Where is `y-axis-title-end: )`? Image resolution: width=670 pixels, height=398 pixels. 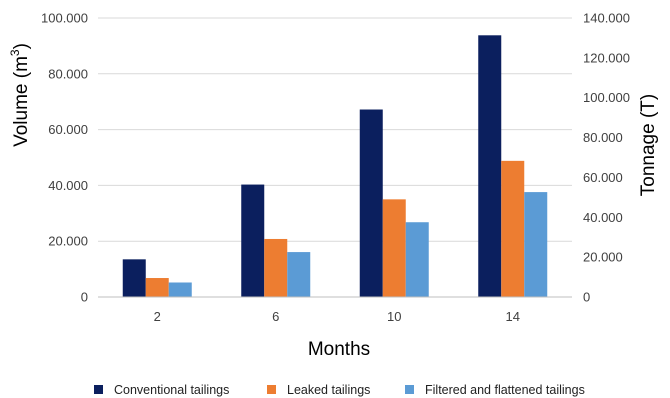 y-axis-title-end: ) is located at coordinates (21, 46).